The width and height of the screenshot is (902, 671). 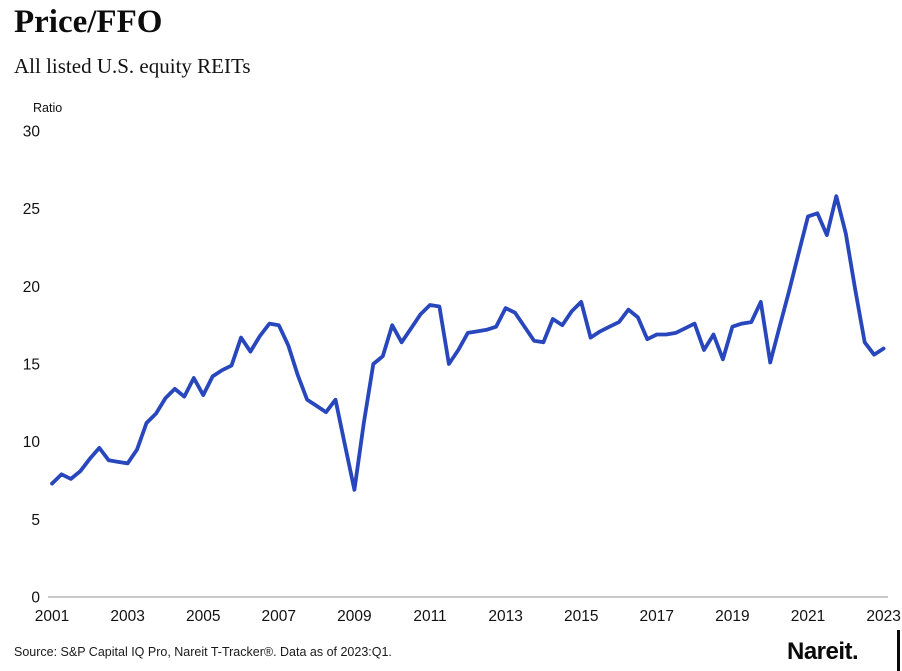 What do you see at coordinates (35, 520) in the screenshot?
I see `y-tick-label: 5` at bounding box center [35, 520].